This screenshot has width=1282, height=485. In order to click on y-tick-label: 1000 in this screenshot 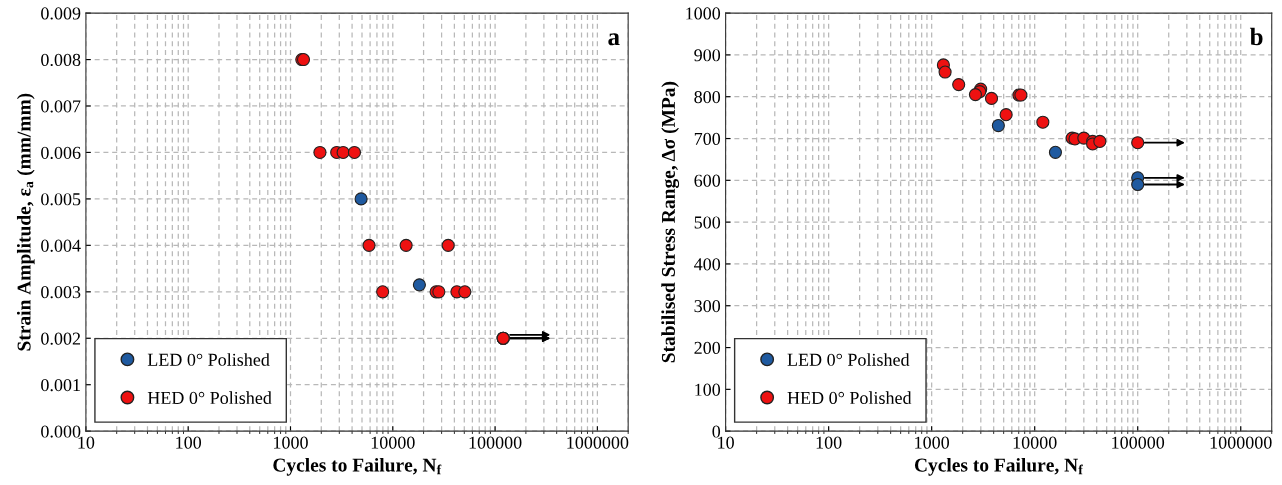, I will do `click(703, 13)`.